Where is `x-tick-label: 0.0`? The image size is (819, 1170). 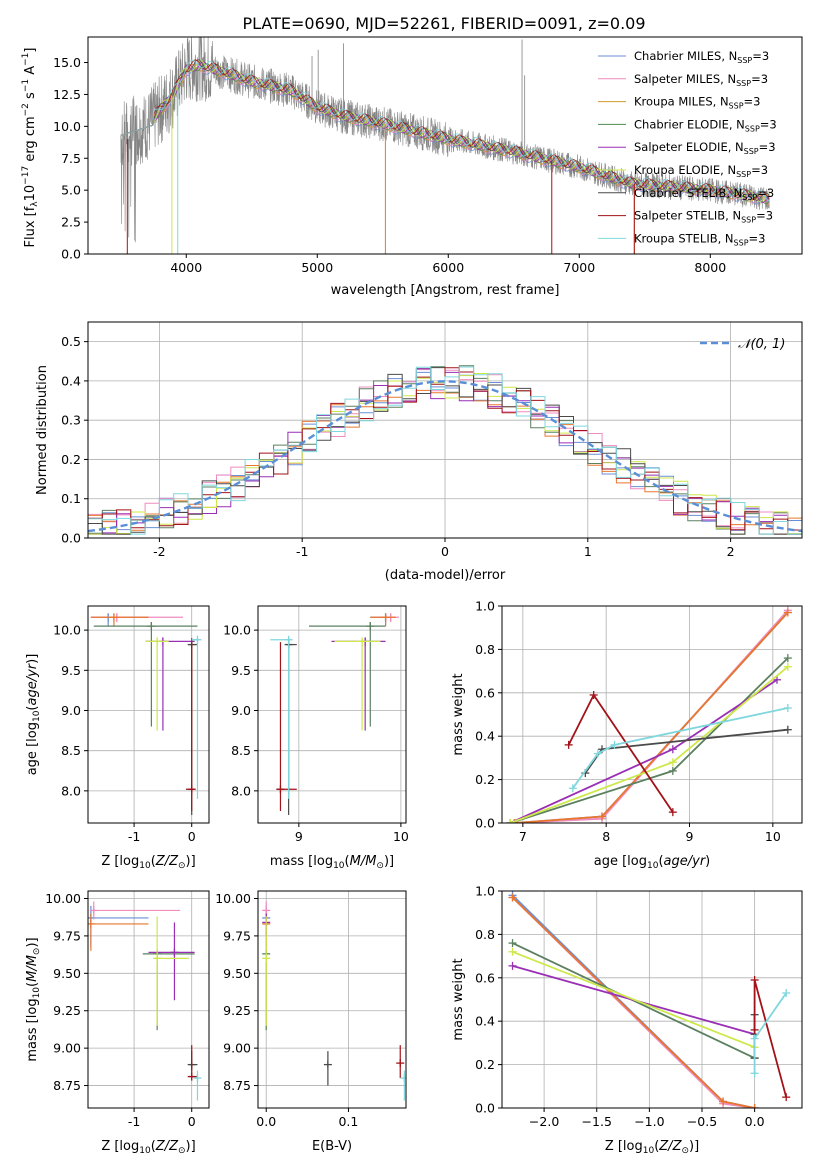
x-tick-label: 0.0 is located at coordinates (266, 1121).